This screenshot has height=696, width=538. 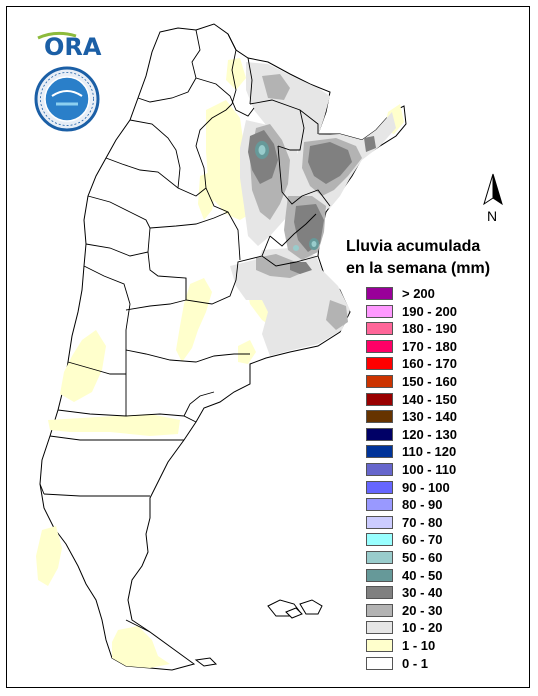 I want to click on legend-label: 60 - 70, so click(x=422, y=540).